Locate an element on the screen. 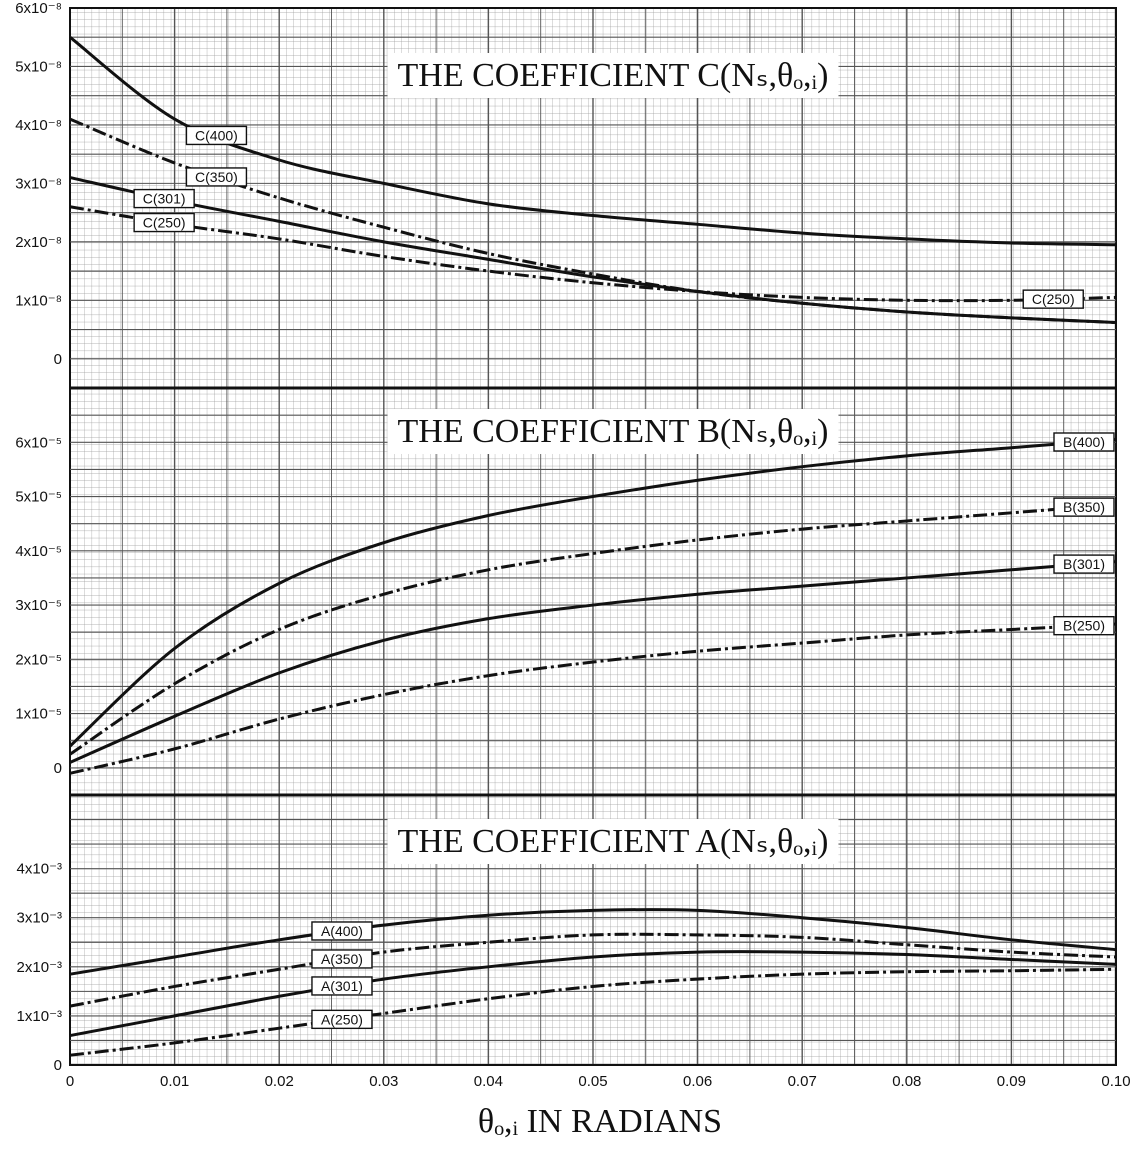 The width and height of the screenshot is (1146, 1150). series-label-text: A(400) is located at coordinates (342, 931).